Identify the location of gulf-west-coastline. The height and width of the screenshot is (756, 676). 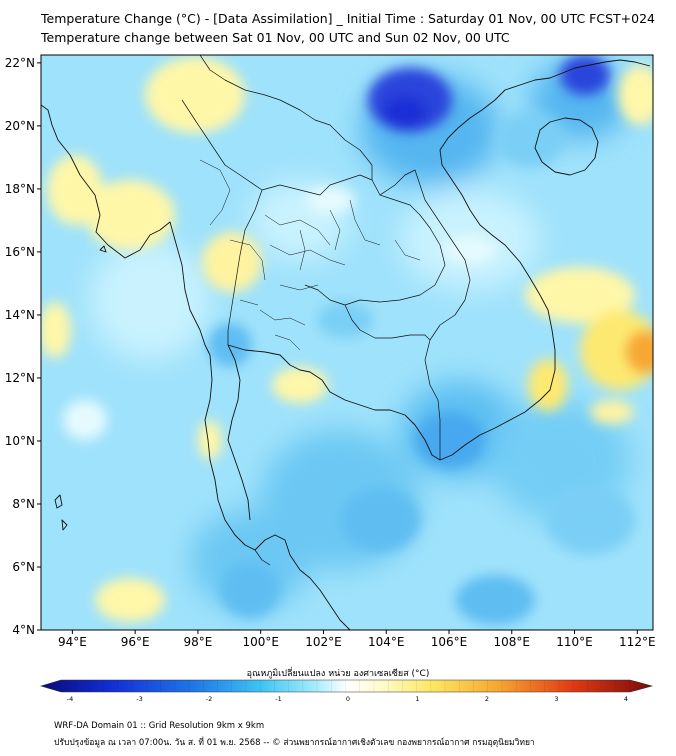
(239, 432).